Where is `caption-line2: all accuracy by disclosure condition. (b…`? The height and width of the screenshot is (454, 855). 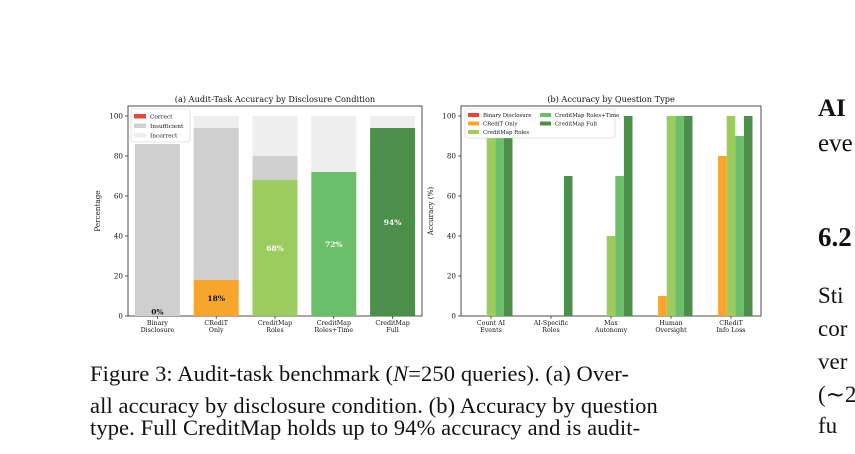
caption-line2: all accuracy by disclosure condition. (b… is located at coordinates (374, 405).